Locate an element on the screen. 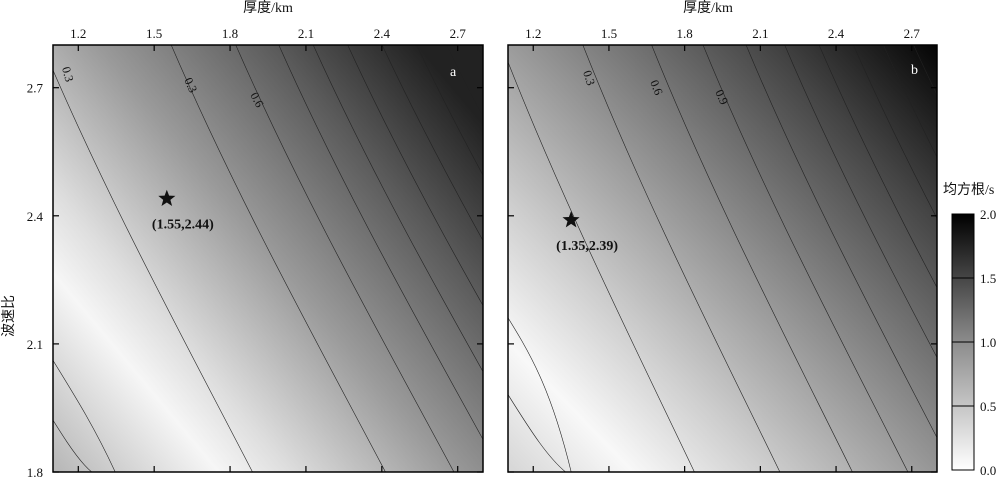  panel-a-contour-label-1: 0.3 is located at coordinates (67, 74).